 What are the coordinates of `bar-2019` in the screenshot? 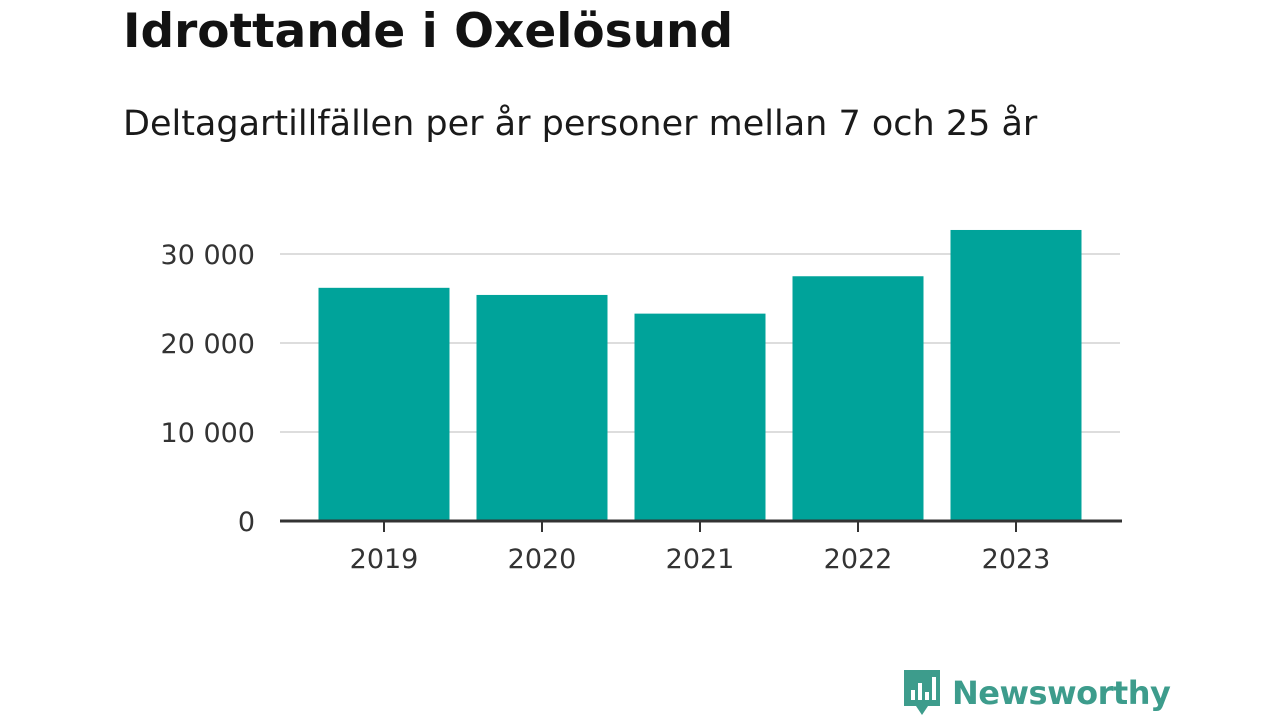 It's located at (384, 404).